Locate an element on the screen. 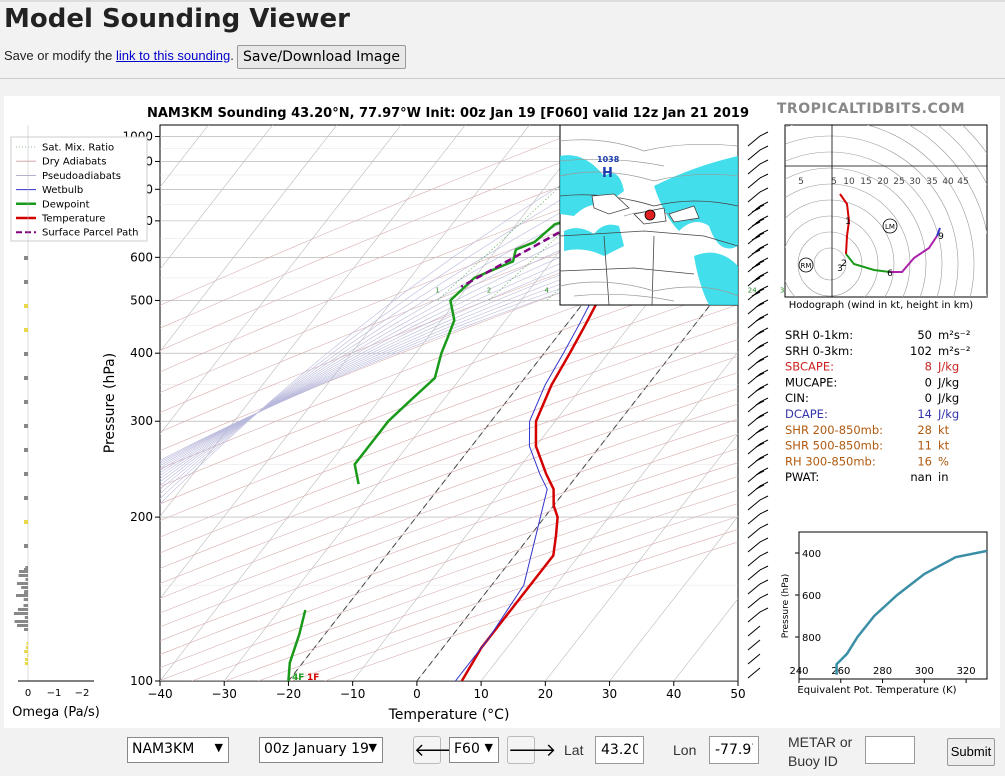 This screenshot has height=776, width=1005. hodograph-ring-label: 25 is located at coordinates (898, 182).